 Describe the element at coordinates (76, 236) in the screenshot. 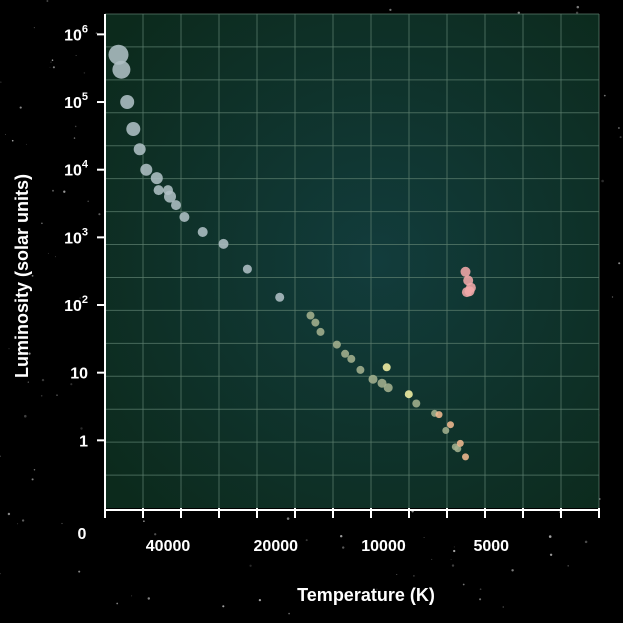

I see `y-tick-label: 10³` at that location.